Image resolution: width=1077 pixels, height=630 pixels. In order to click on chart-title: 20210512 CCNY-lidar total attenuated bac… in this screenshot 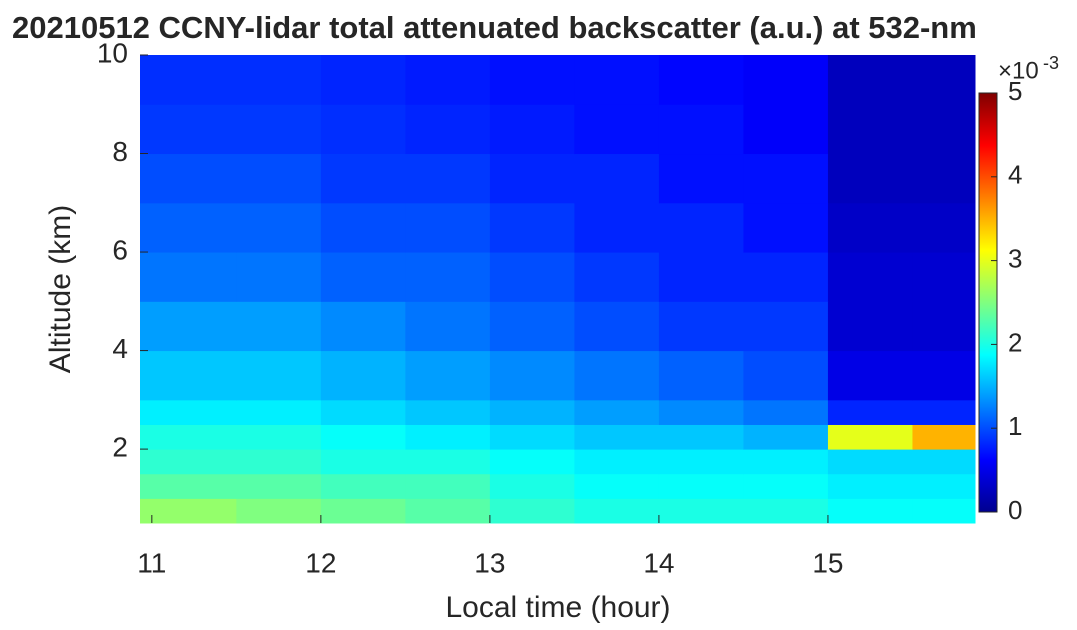, I will do `click(494, 27)`.